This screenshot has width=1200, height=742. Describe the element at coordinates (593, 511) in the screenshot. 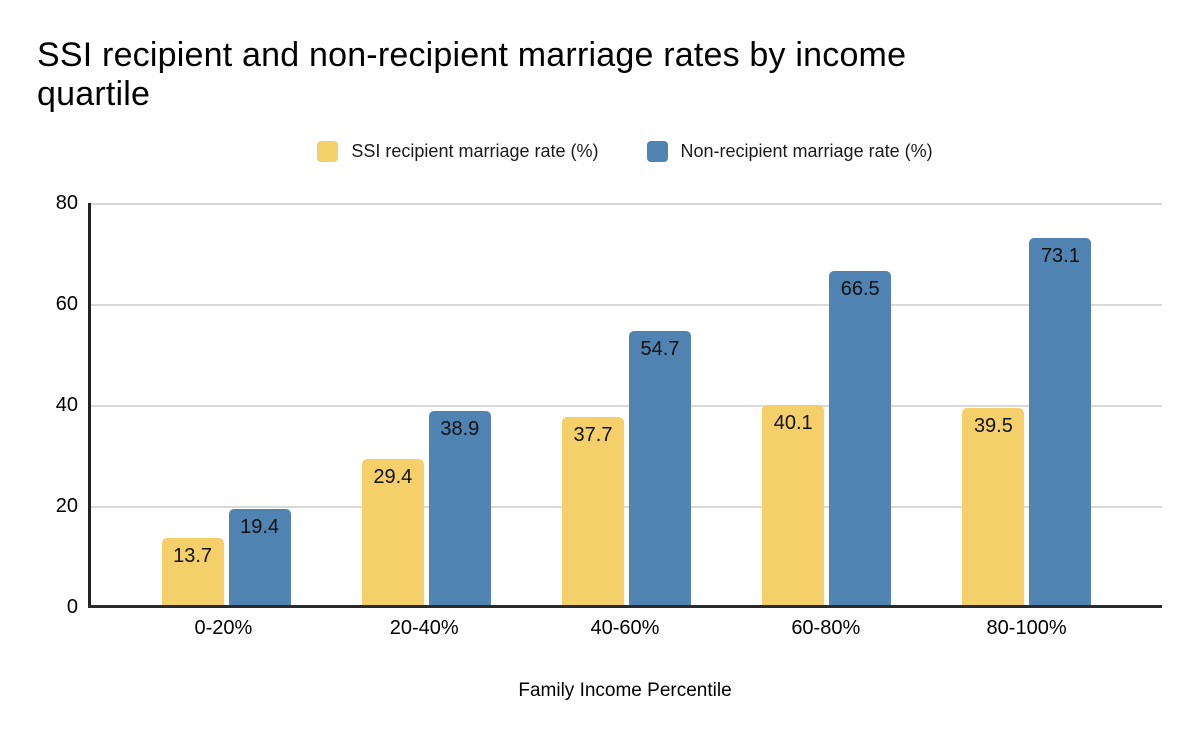

I see `bar-ssi-recipient-40-60: 37.7` at that location.